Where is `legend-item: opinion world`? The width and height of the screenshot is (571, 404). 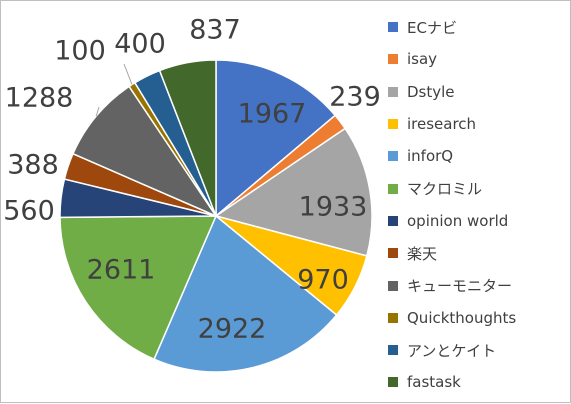
legend-item: opinion world is located at coordinates (478, 221).